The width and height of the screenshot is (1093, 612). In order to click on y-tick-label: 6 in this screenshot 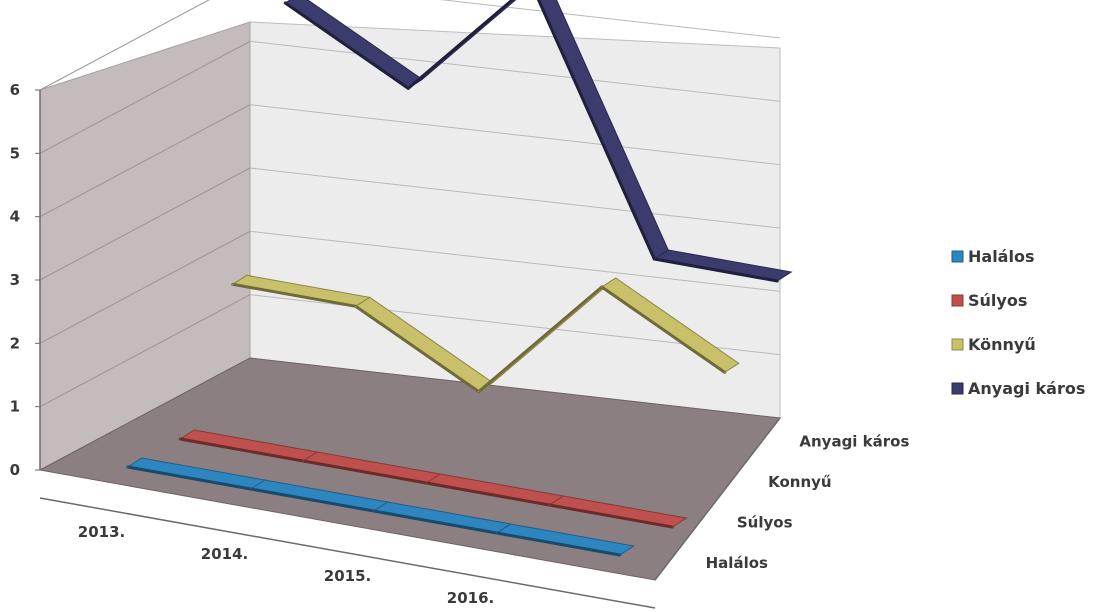, I will do `click(15, 90)`.